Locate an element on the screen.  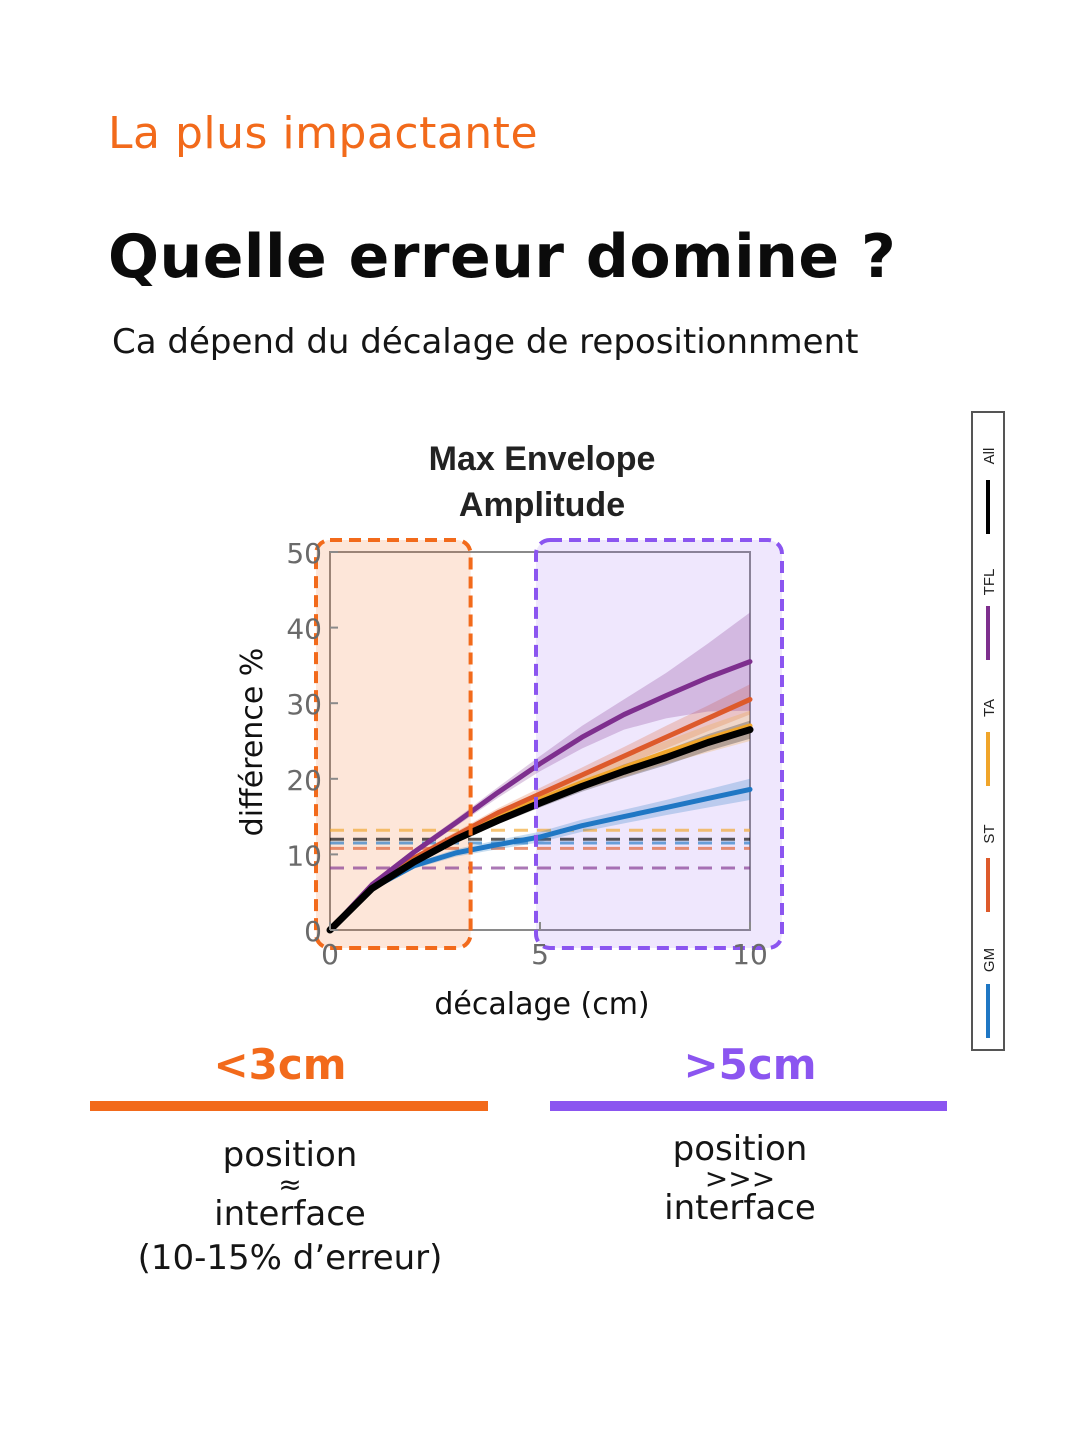
y-tick-label: 10 is located at coordinates (304, 855).